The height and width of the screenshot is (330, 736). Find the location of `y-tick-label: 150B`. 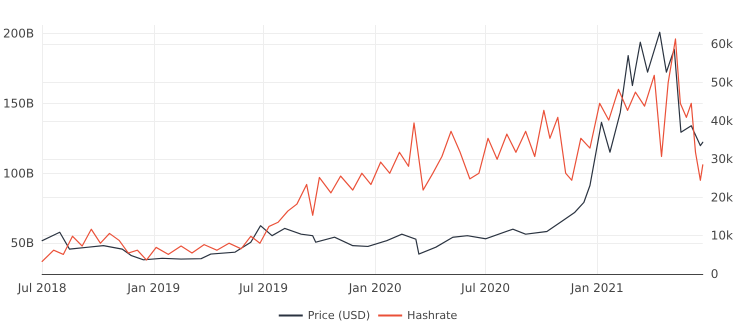

y-tick-label: 150B is located at coordinates (18, 103).